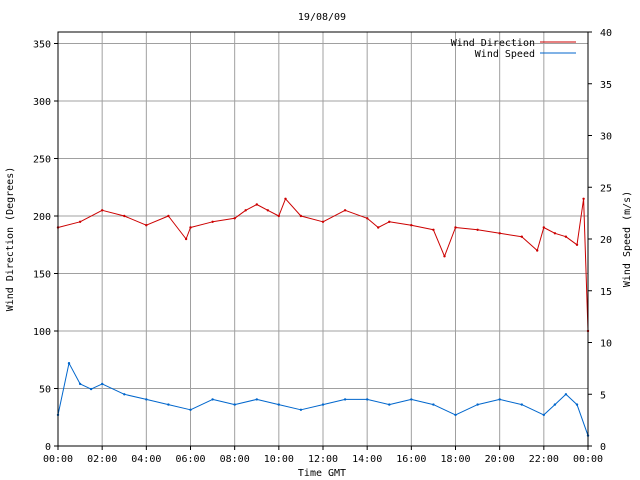 The width and height of the screenshot is (640, 480). What do you see at coordinates (102, 459) in the screenshot?
I see `x-tick-label: 02:00` at bounding box center [102, 459].